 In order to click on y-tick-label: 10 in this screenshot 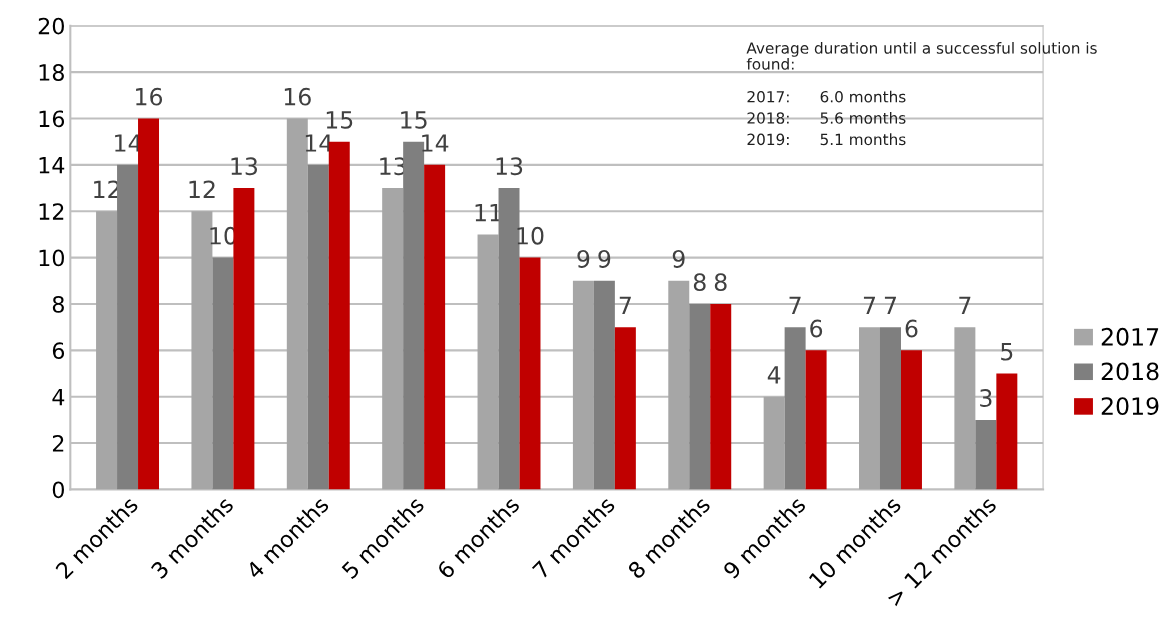, I will do `click(51, 258)`.